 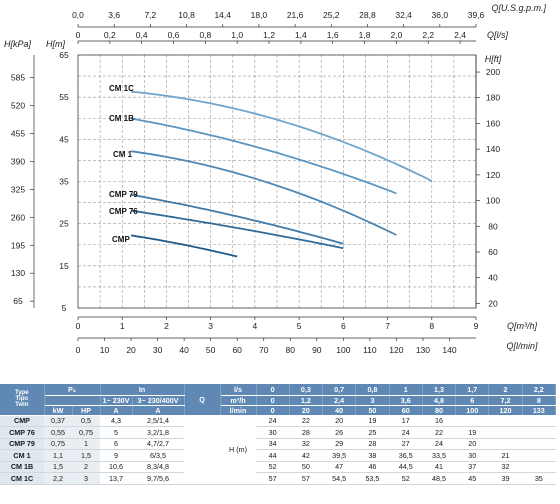 I want to click on bottom-axis-m3h-title: Q[m³/h], so click(x=522, y=326).